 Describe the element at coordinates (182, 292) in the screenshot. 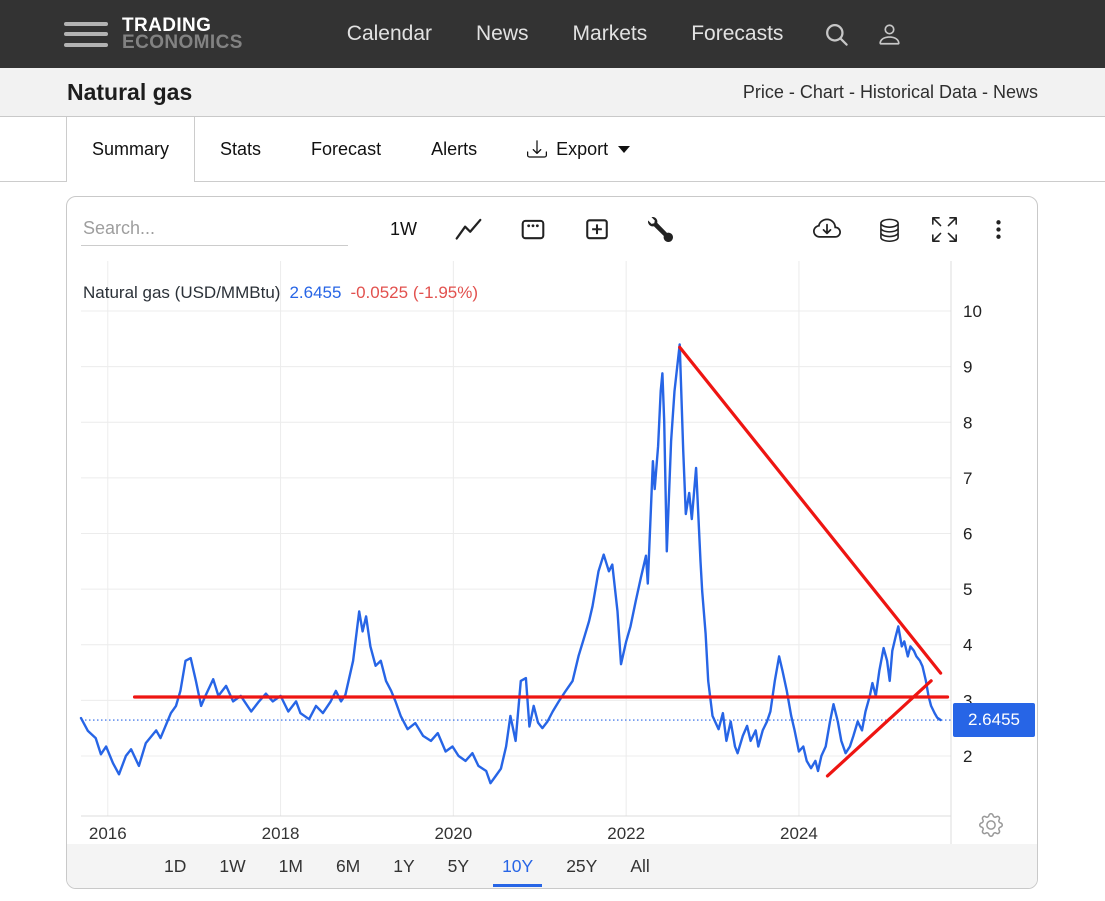

I see `legend-series-name: Natural gas (USD/MMBtu)` at that location.